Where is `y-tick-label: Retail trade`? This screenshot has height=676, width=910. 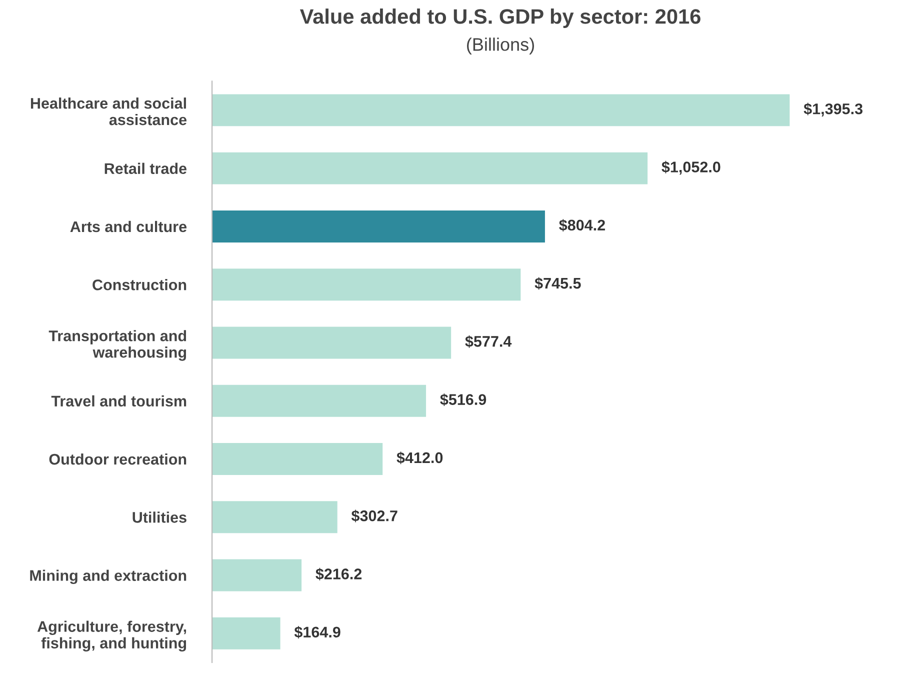 y-tick-label: Retail trade is located at coordinates (145, 168).